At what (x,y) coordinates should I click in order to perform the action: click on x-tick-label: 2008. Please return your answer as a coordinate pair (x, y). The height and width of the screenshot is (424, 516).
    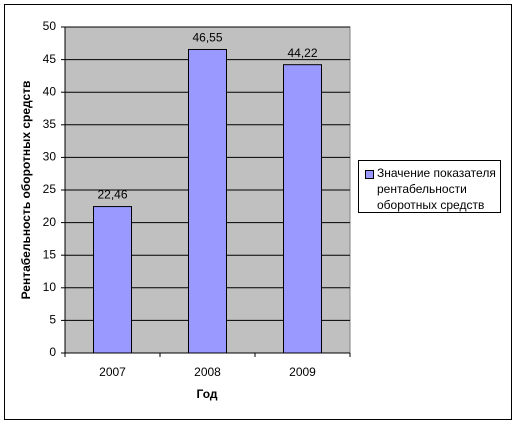
    Looking at the image, I should click on (207, 372).